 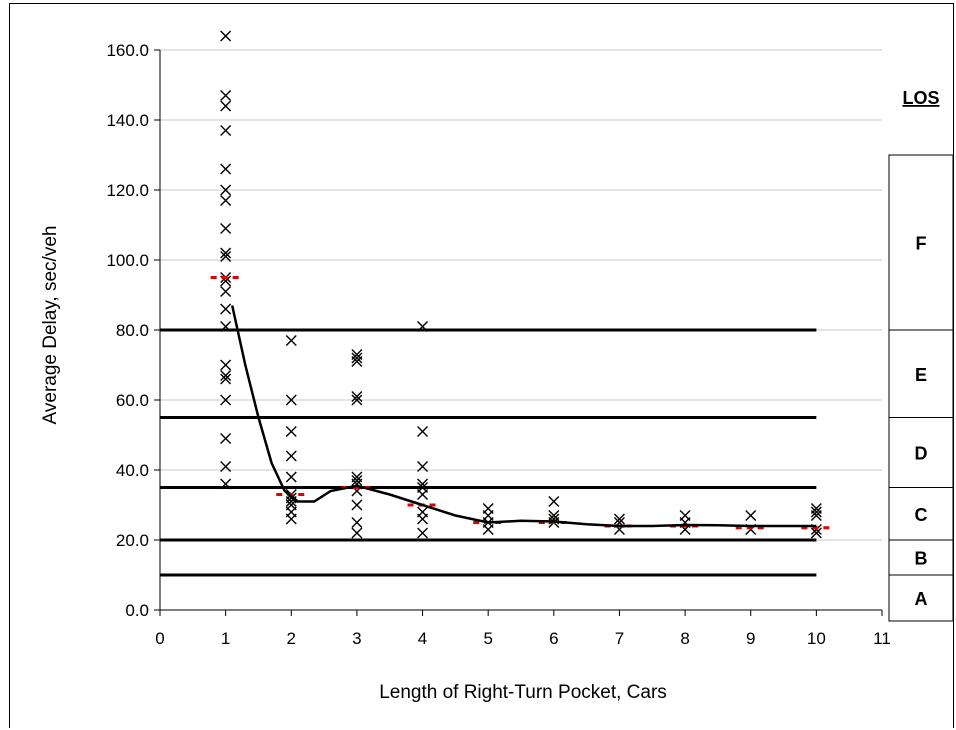 What do you see at coordinates (920, 98) in the screenshot?
I see `los-title: LOS` at bounding box center [920, 98].